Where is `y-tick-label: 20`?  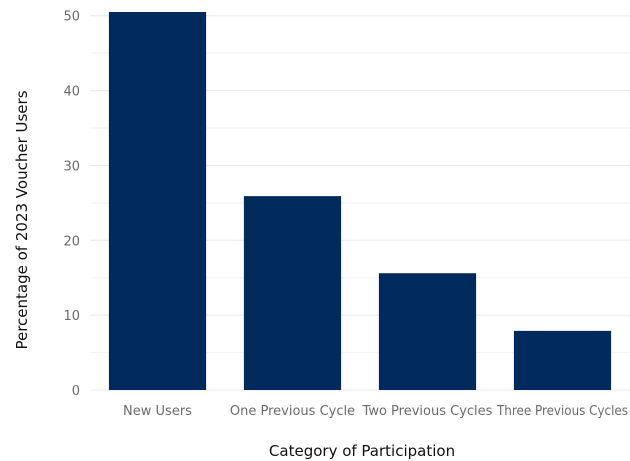
y-tick-label: 20 is located at coordinates (71, 241).